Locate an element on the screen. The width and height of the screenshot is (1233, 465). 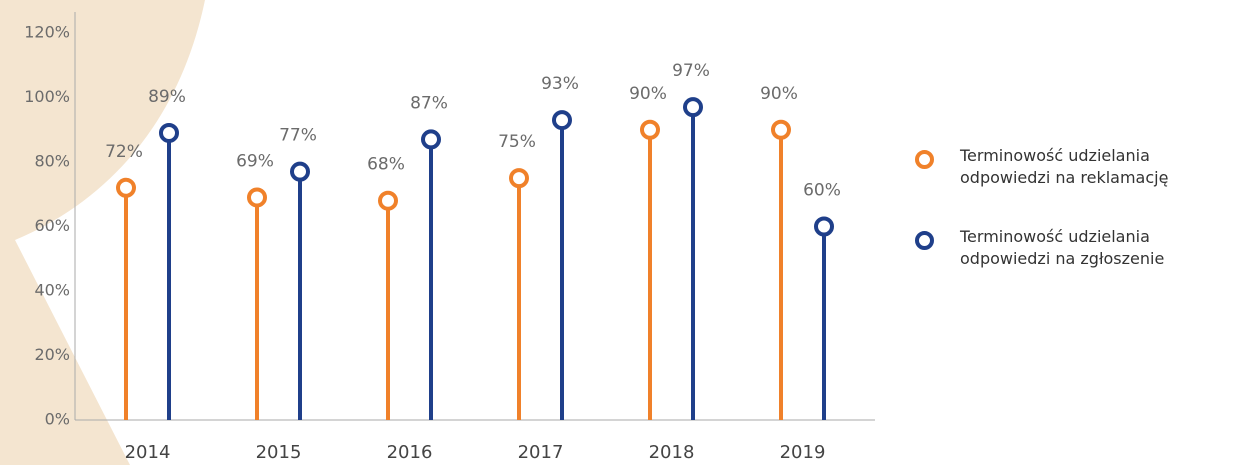
y-tick-label: 20% is located at coordinates (52, 354).